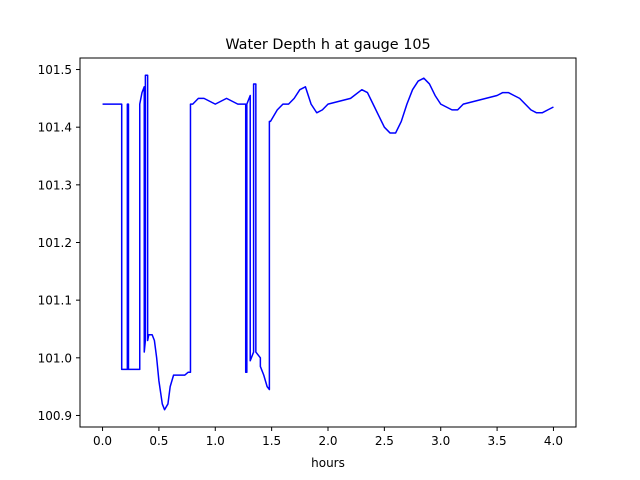 The image size is (640, 480). Describe the element at coordinates (55, 128) in the screenshot. I see `y-tick-label: 101.4` at that location.